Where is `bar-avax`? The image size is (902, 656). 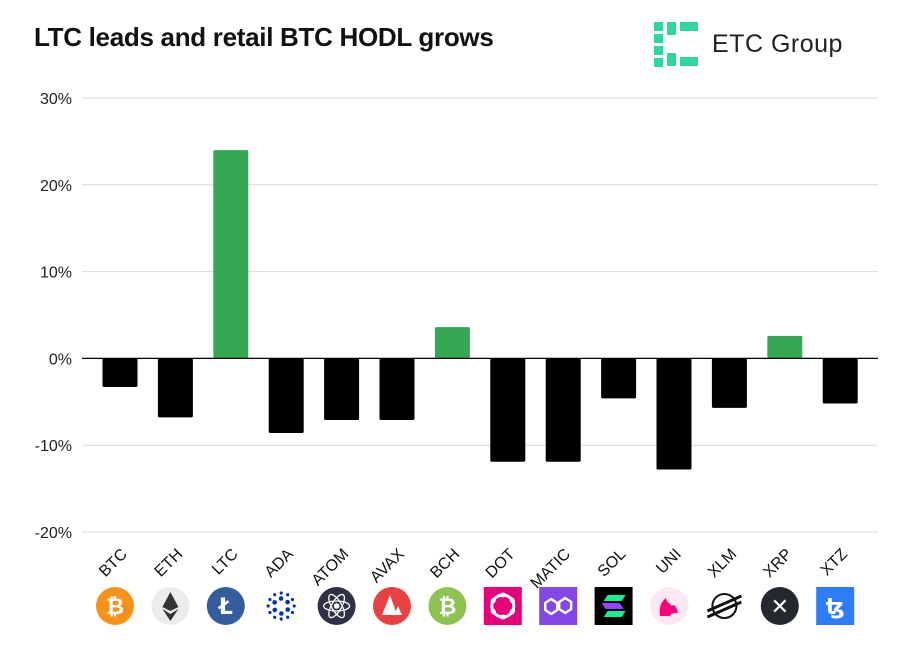 bar-avax is located at coordinates (397, 389).